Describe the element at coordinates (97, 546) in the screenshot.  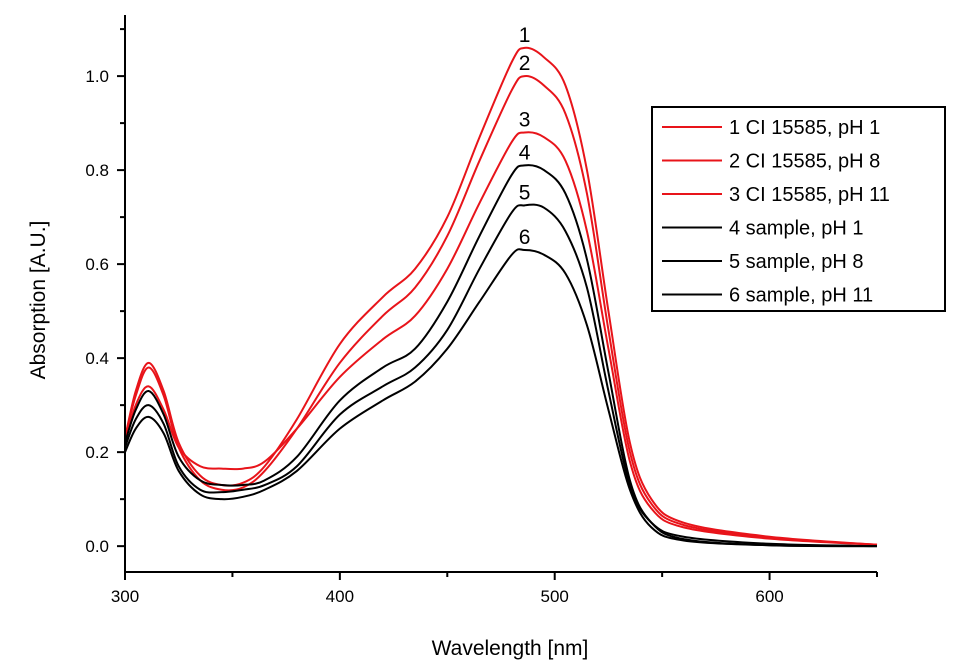
I see `y-tick-label: 0.0` at that location.